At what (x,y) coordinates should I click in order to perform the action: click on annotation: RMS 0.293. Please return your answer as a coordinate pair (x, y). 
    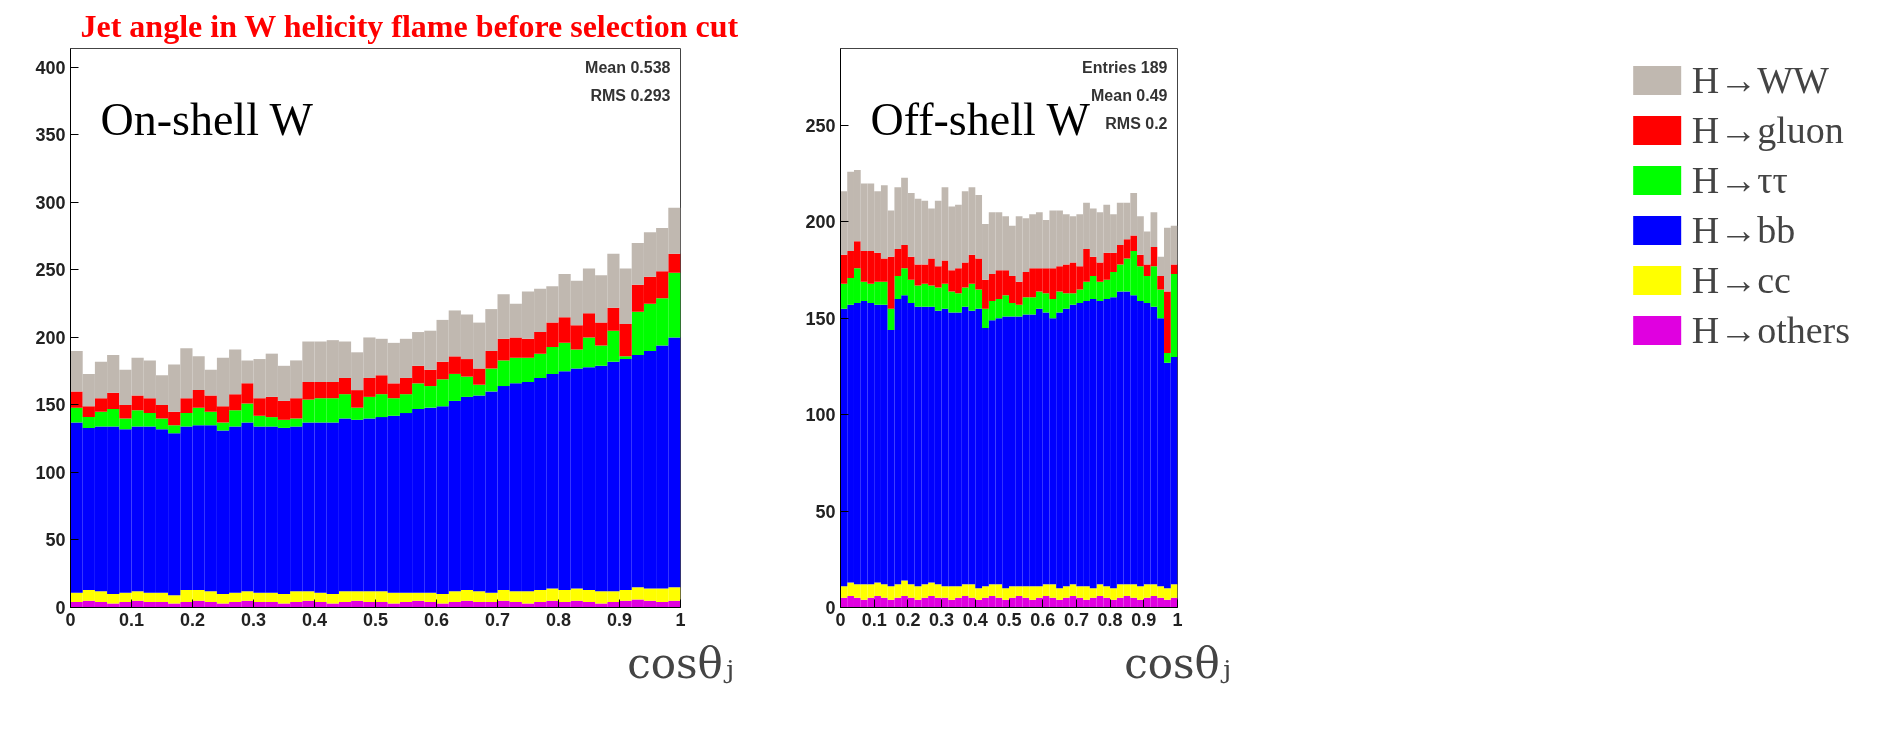
    Looking at the image, I should click on (630, 95).